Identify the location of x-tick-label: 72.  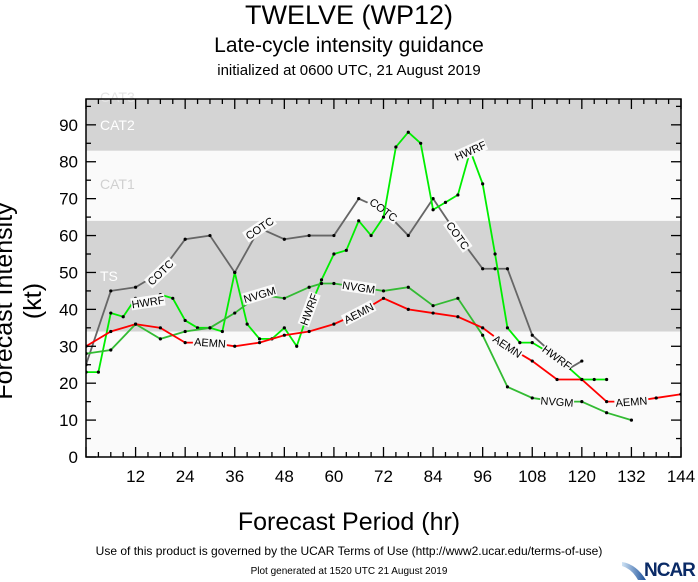
(383, 476).